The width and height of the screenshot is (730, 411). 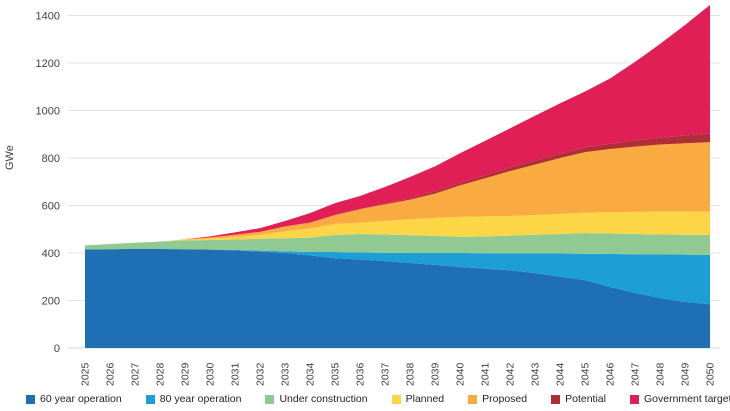 What do you see at coordinates (51, 159) in the screenshot?
I see `y-tick-label: 800` at bounding box center [51, 159].